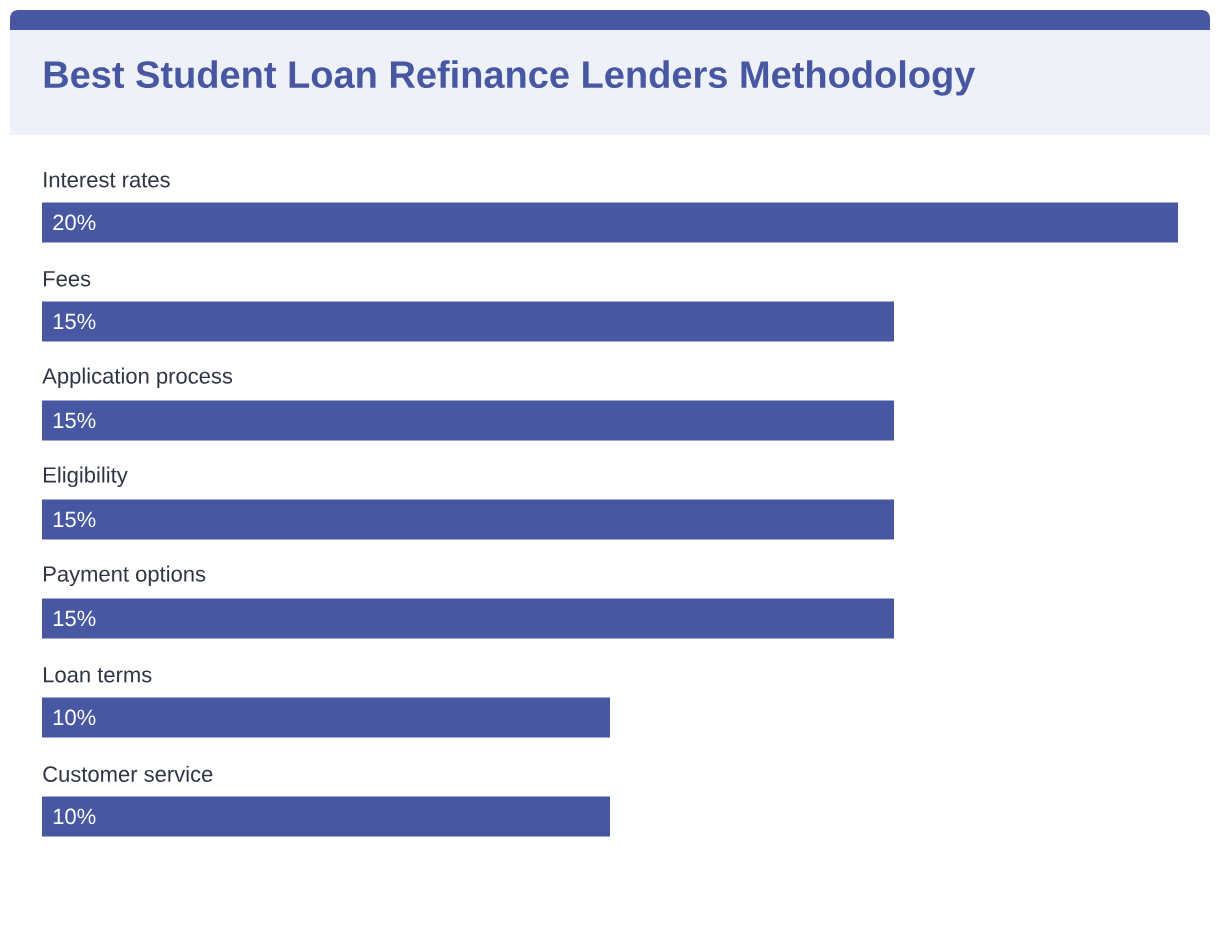  I want to click on y-tick-label: Application process, so click(137, 378).